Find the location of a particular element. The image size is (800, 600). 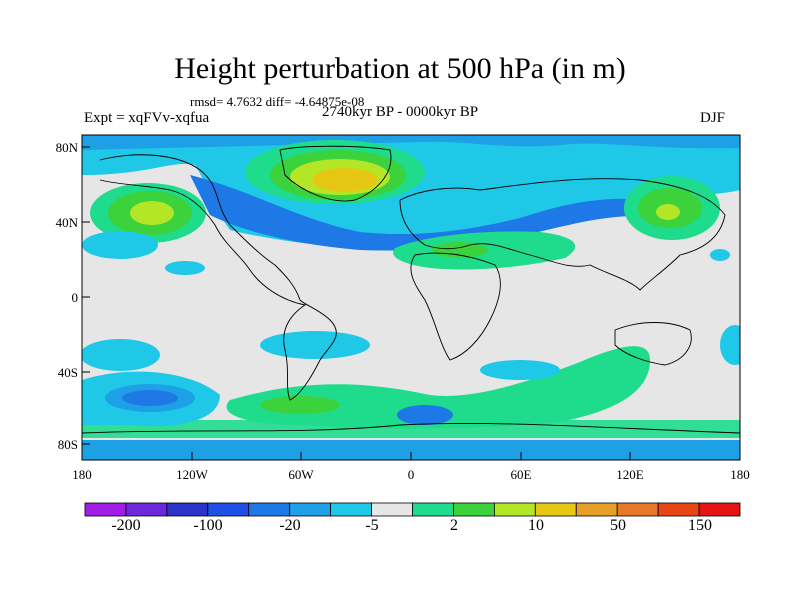

colorbar-label: -5 is located at coordinates (372, 525).